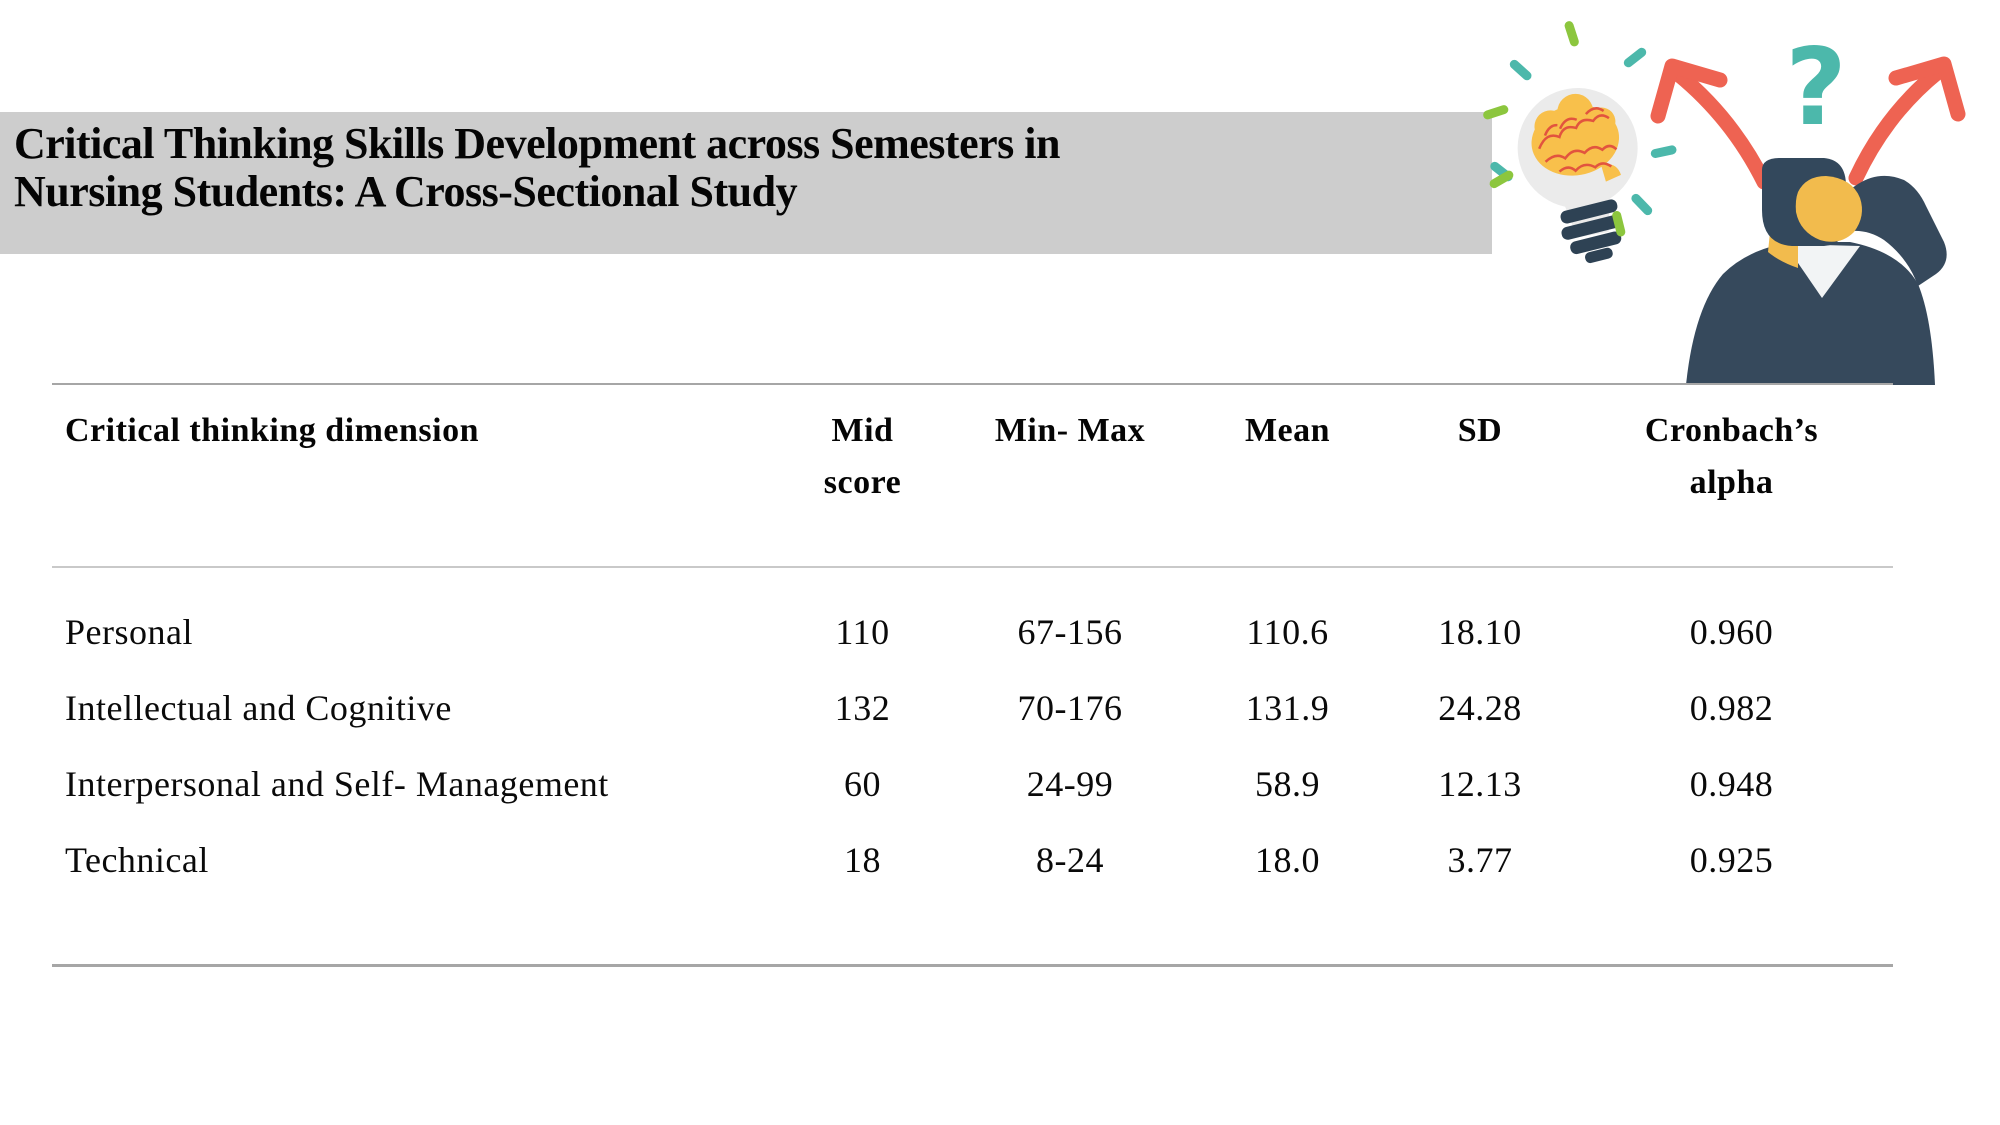 Image resolution: width=2000 pixels, height=1125 pixels. Describe the element at coordinates (1816, 87) in the screenshot. I see `question-mark-icon: ?` at that location.